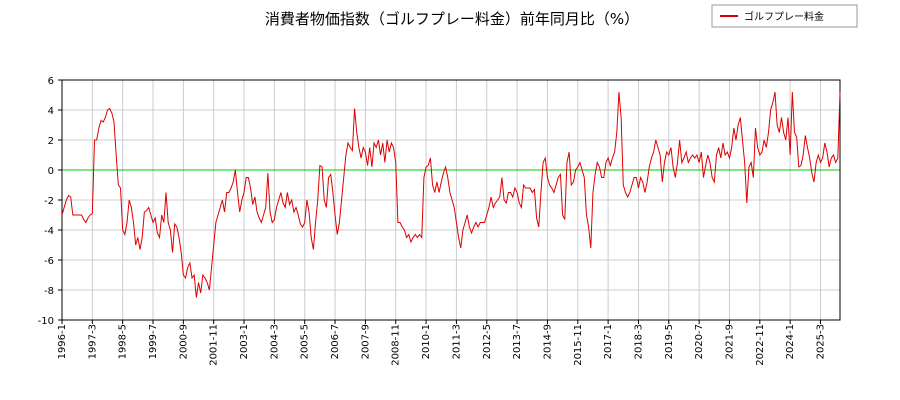 The width and height of the screenshot is (900, 400). Describe the element at coordinates (274, 341) in the screenshot. I see `x-tick-label: 2004-3` at that location.